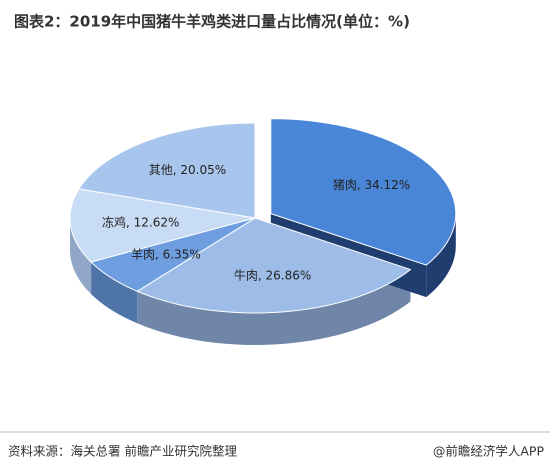 The image size is (550, 476). I want to click on data-label: 其他, 20.05%, so click(187, 170).